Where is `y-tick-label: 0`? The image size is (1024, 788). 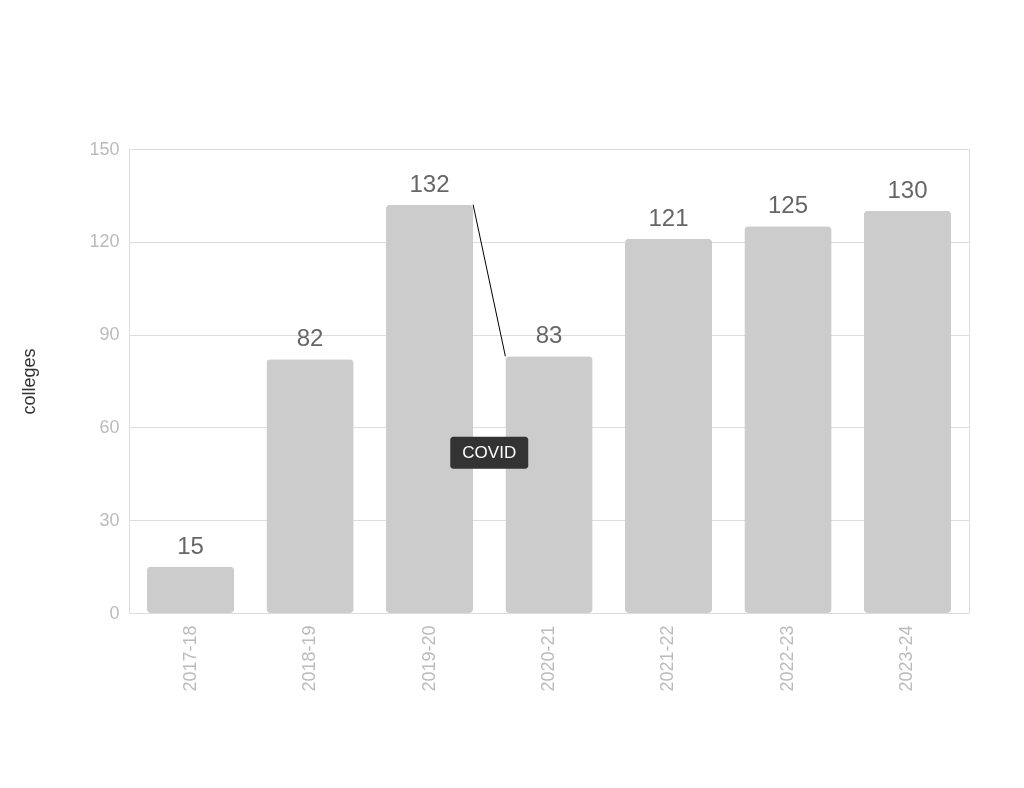 y-tick-label: 0 is located at coordinates (114, 612).